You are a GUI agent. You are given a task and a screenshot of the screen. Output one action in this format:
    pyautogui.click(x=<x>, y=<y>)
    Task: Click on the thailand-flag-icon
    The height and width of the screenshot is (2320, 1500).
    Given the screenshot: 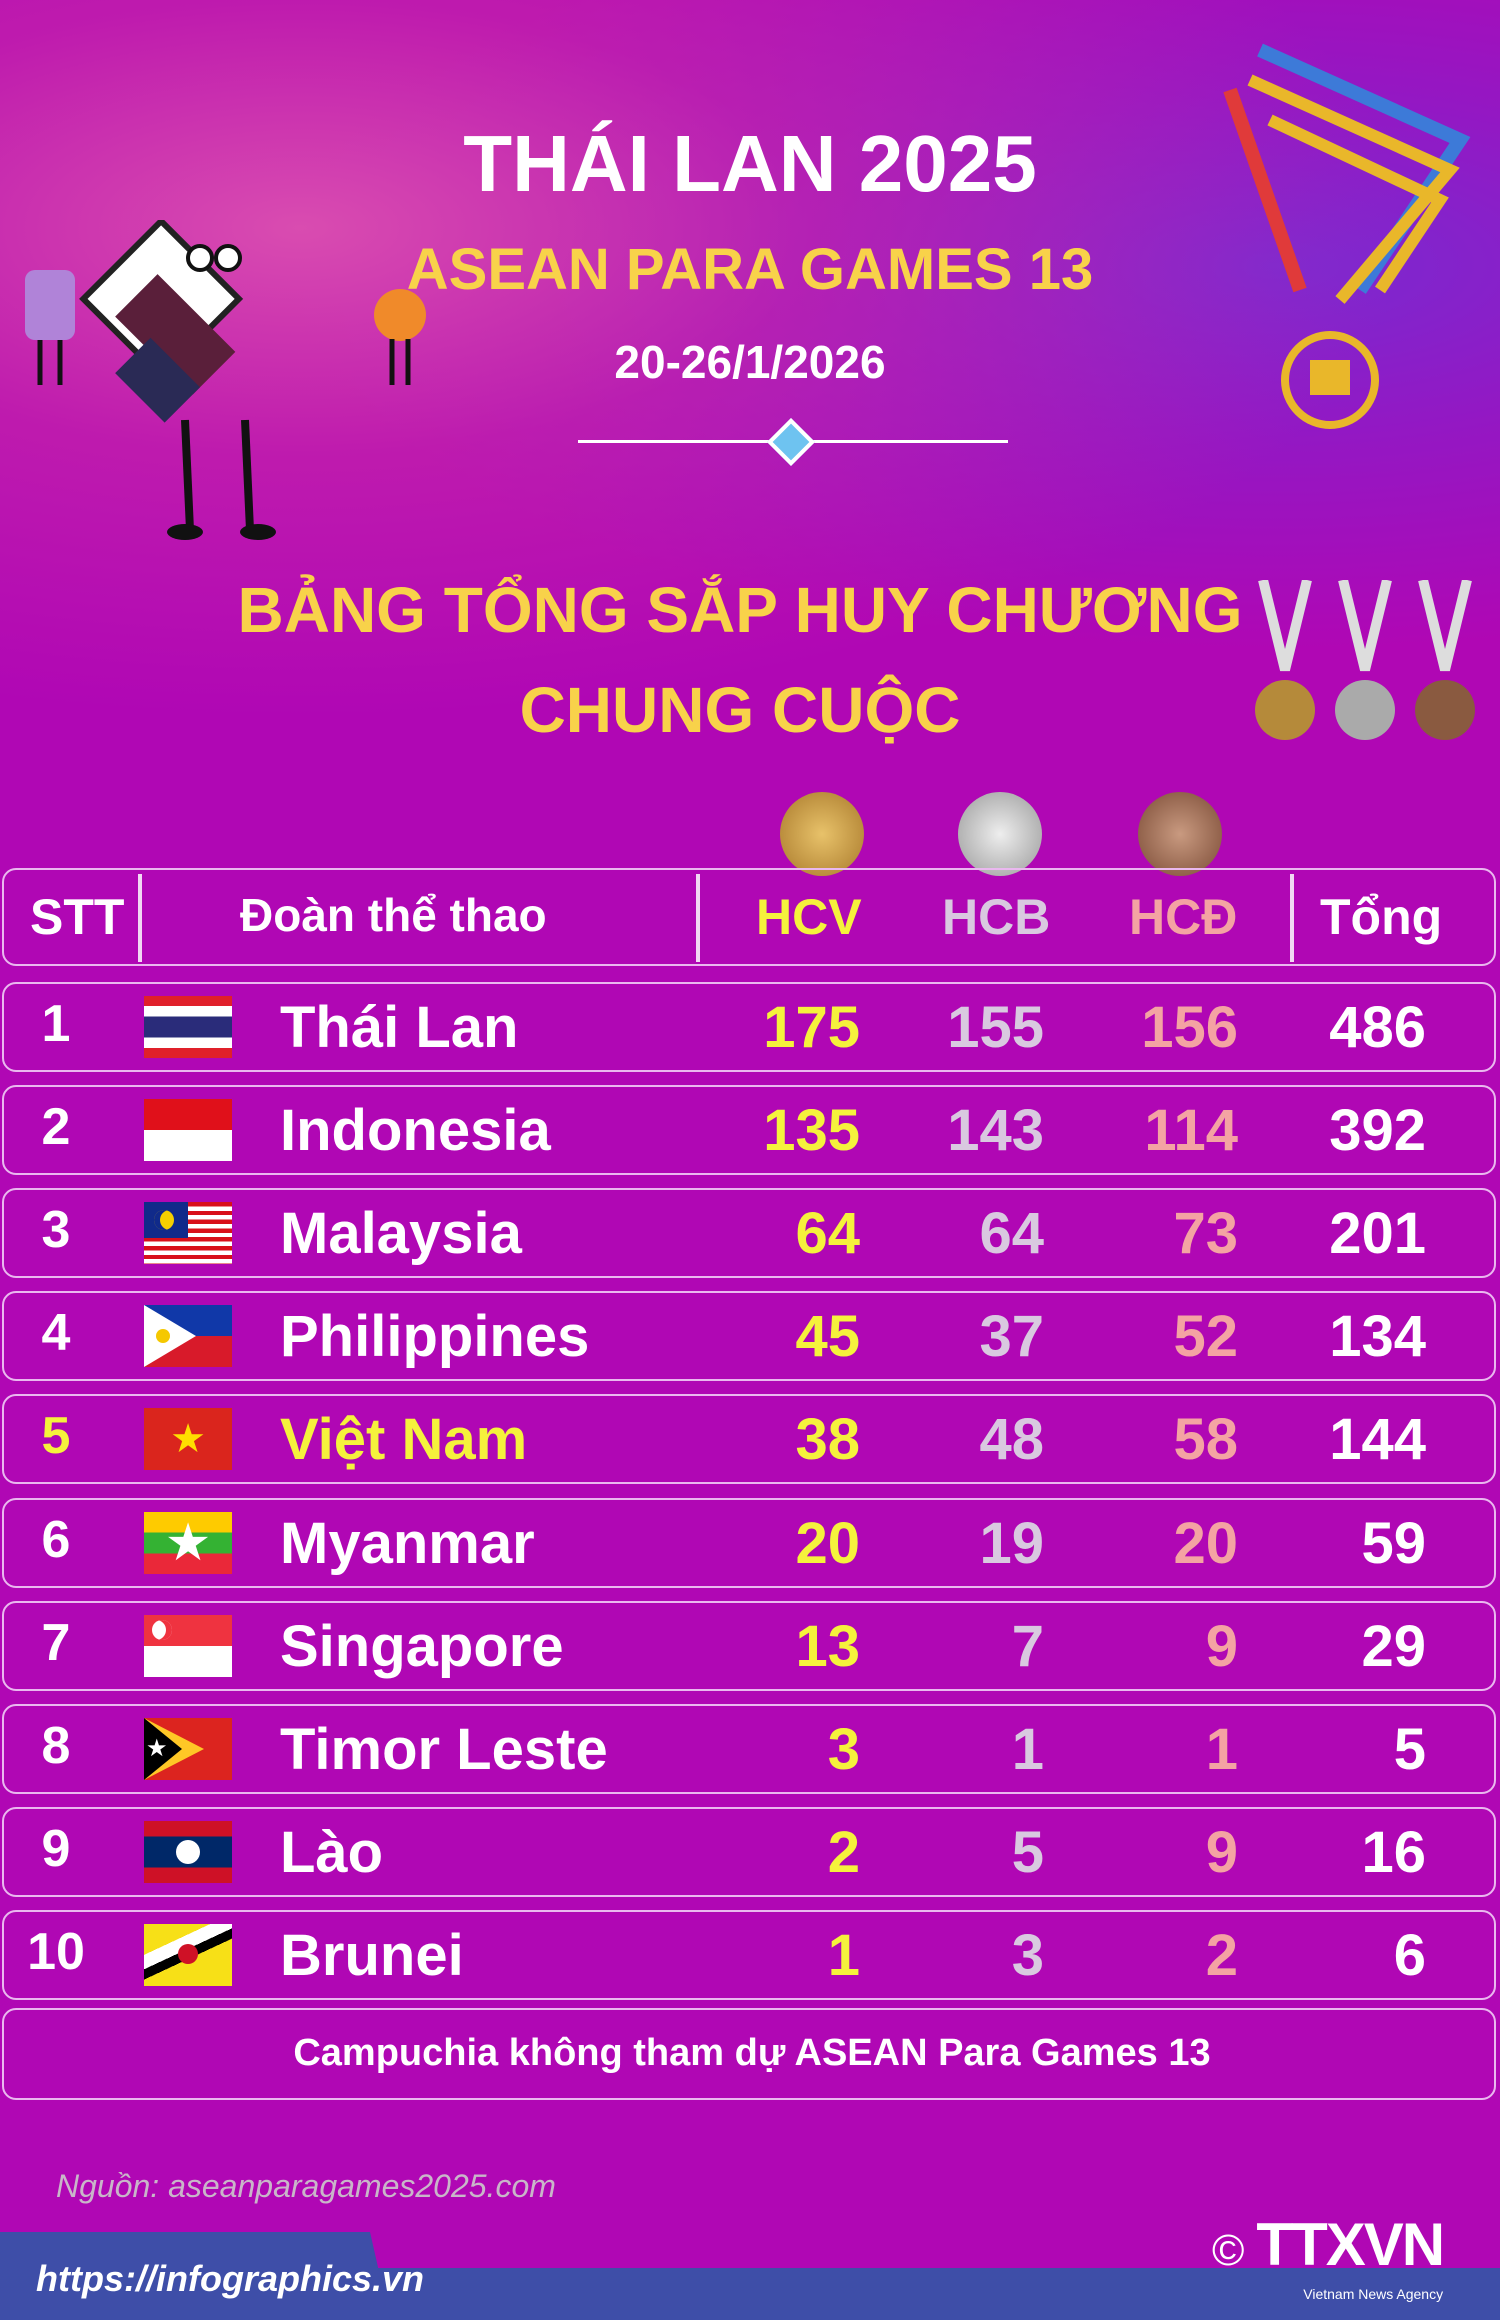 What is the action you would take?
    pyautogui.click(x=188, y=1027)
    